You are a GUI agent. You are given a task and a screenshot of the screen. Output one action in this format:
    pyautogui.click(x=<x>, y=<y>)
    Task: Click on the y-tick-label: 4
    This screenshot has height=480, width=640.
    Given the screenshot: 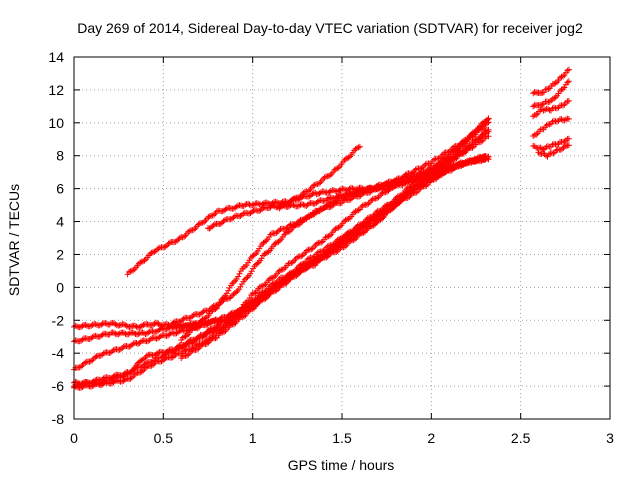 What is the action you would take?
    pyautogui.click(x=60, y=222)
    